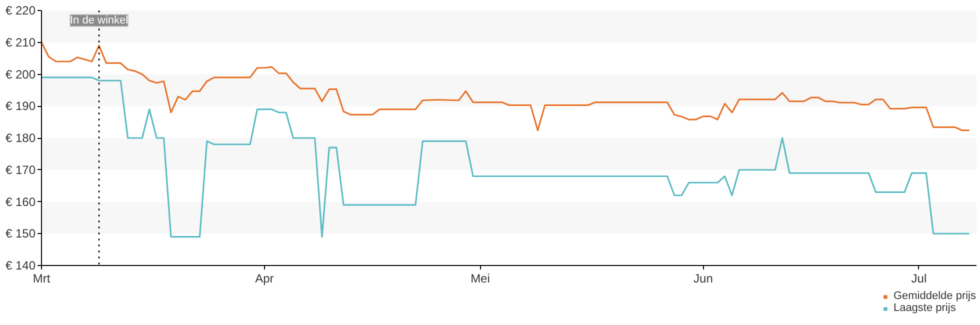 The width and height of the screenshot is (980, 325). What do you see at coordinates (264, 279) in the screenshot?
I see `x-tick-label: Apr` at bounding box center [264, 279].